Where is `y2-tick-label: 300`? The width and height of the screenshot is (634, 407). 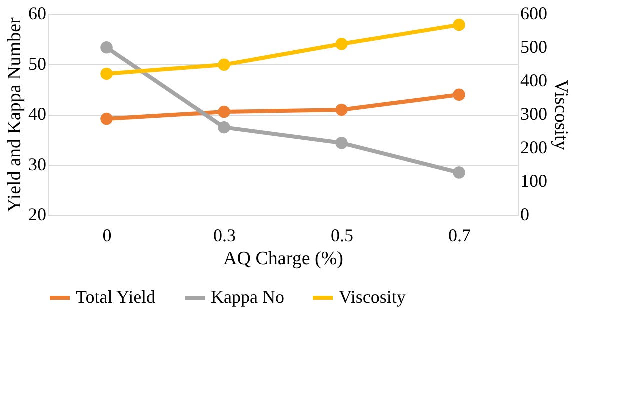 y2-tick-label: 300 is located at coordinates (534, 114).